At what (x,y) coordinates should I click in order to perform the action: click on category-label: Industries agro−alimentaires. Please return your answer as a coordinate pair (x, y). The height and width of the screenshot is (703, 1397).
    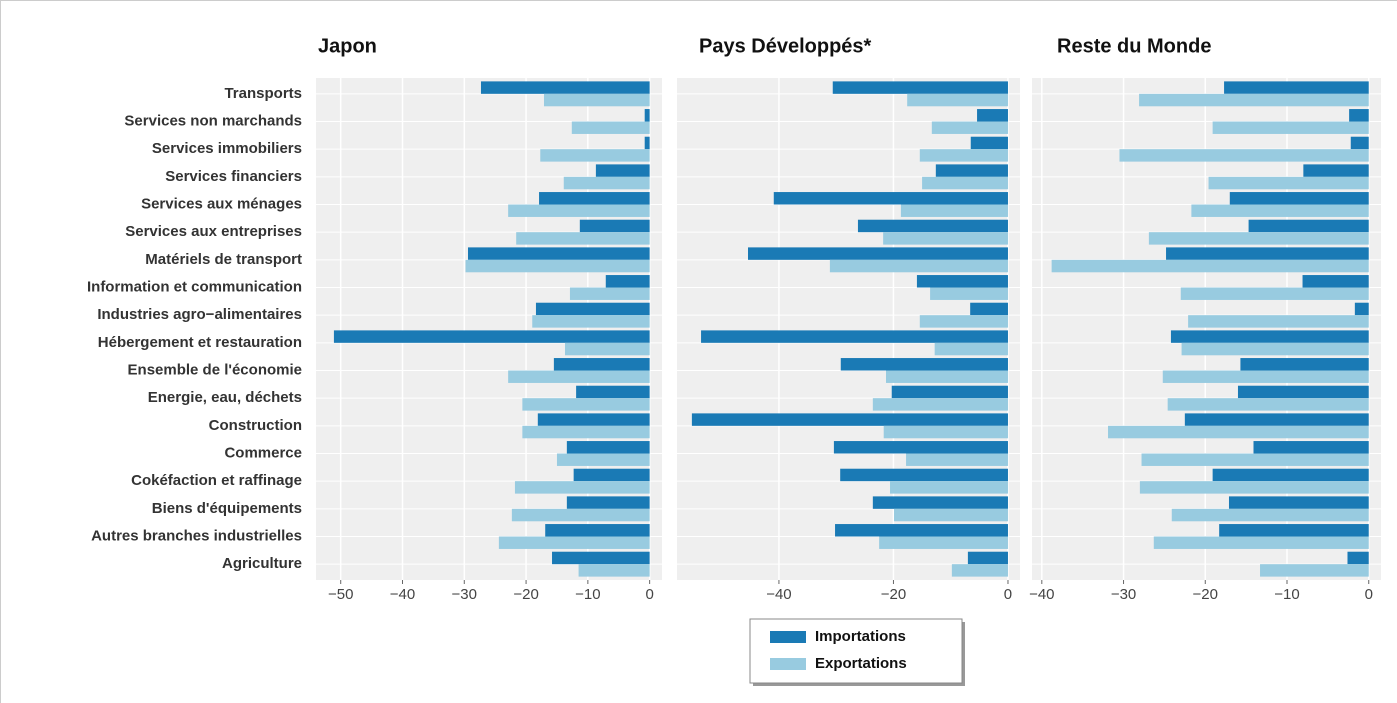
    Looking at the image, I should click on (199, 314).